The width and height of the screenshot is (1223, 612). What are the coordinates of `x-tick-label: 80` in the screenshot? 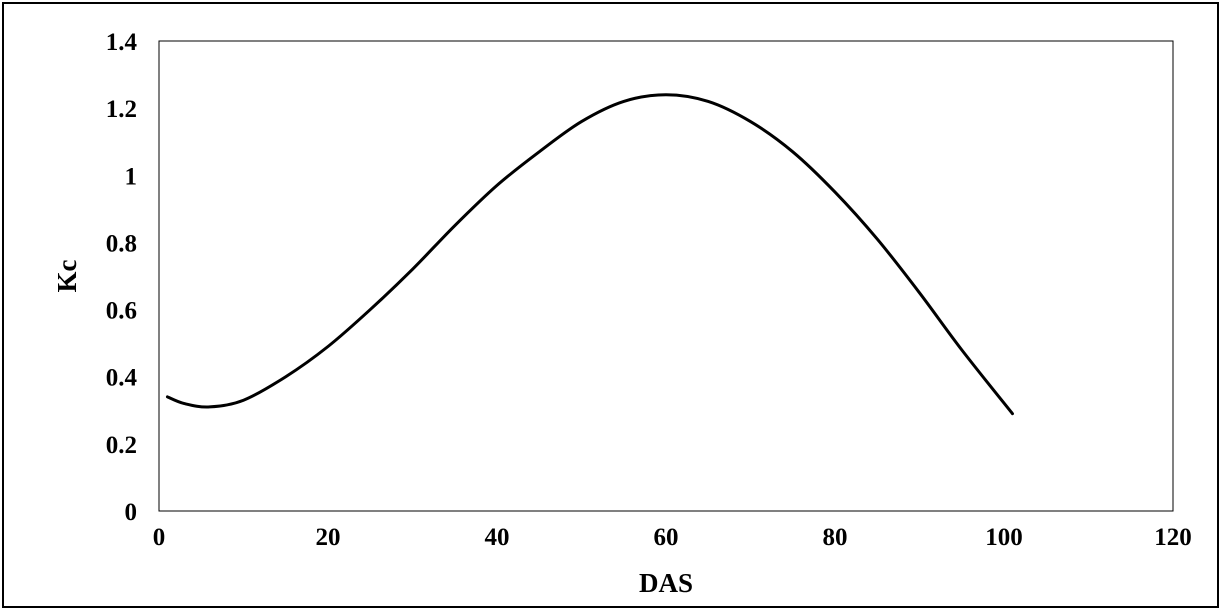 It's located at (835, 537).